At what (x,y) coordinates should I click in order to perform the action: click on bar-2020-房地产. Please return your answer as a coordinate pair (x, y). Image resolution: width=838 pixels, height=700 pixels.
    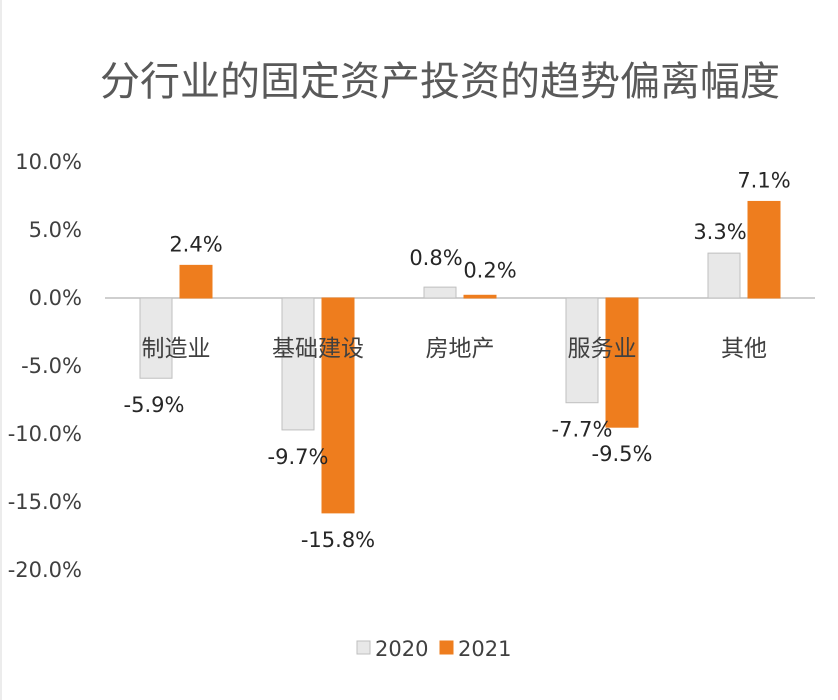
    Looking at the image, I should click on (440, 292).